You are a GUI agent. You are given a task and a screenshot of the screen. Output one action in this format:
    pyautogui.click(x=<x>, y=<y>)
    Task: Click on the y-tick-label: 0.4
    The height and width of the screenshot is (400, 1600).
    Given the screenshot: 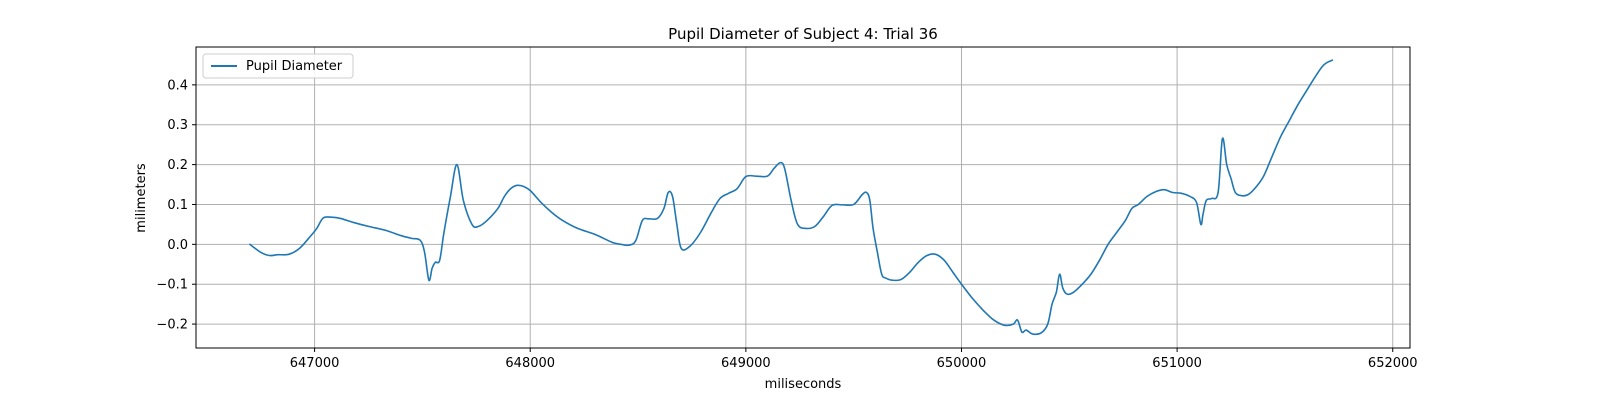 What is the action you would take?
    pyautogui.click(x=177, y=85)
    